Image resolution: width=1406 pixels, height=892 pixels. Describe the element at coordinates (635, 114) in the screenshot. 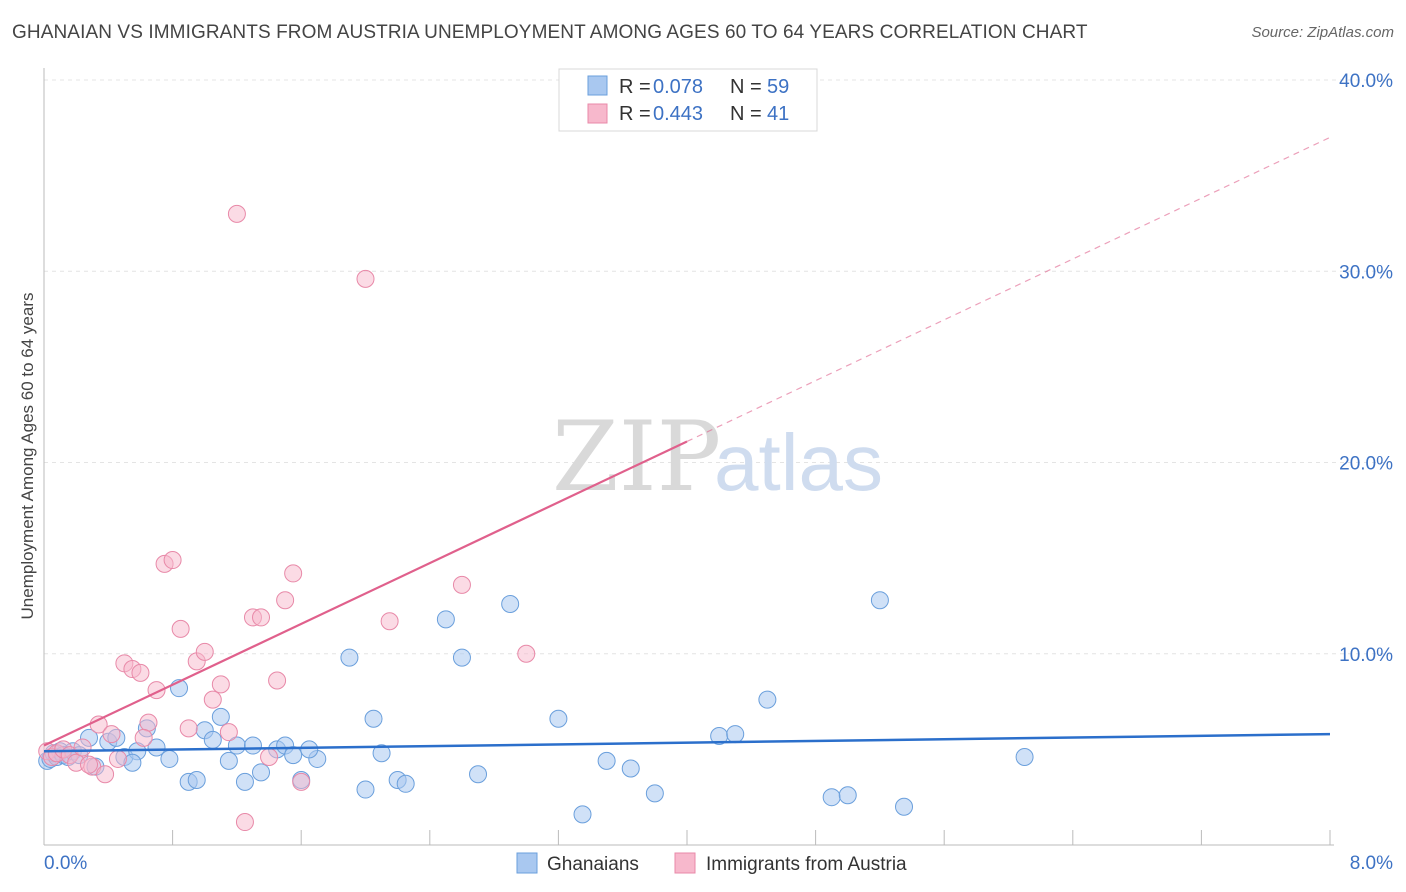

I see `legend-r-label-2: R =` at that location.